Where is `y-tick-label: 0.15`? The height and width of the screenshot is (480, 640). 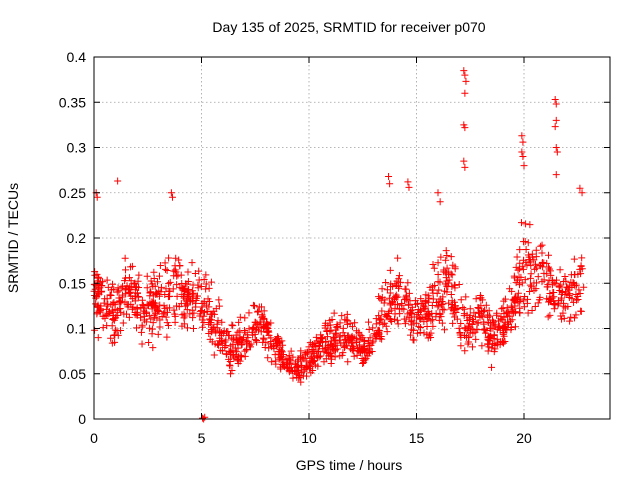 y-tick-label: 0.15 is located at coordinates (72, 283).